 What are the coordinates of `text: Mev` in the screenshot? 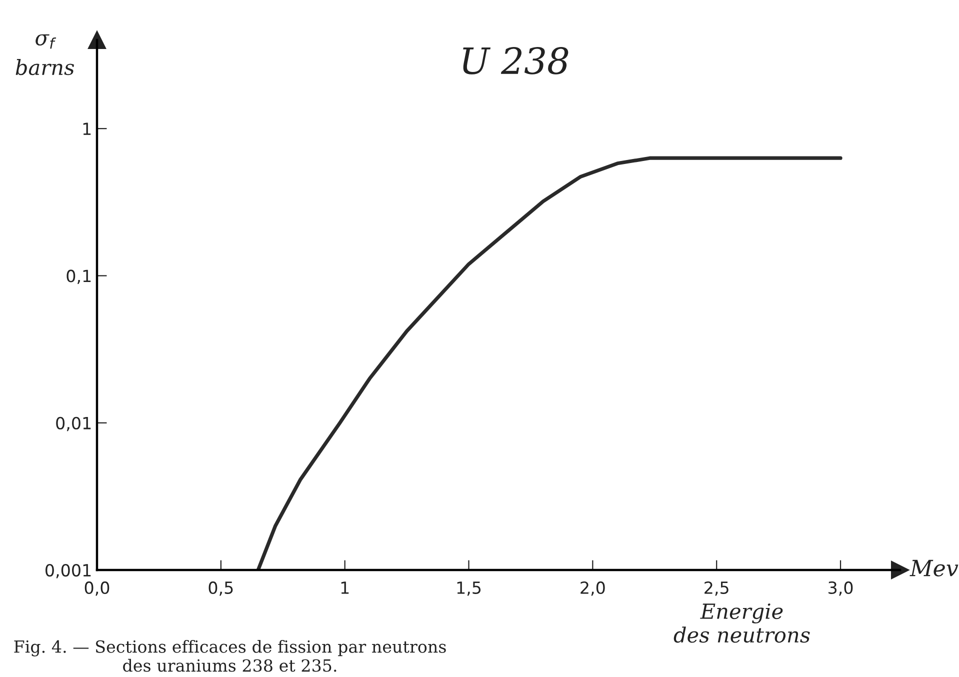 It's located at (934, 568).